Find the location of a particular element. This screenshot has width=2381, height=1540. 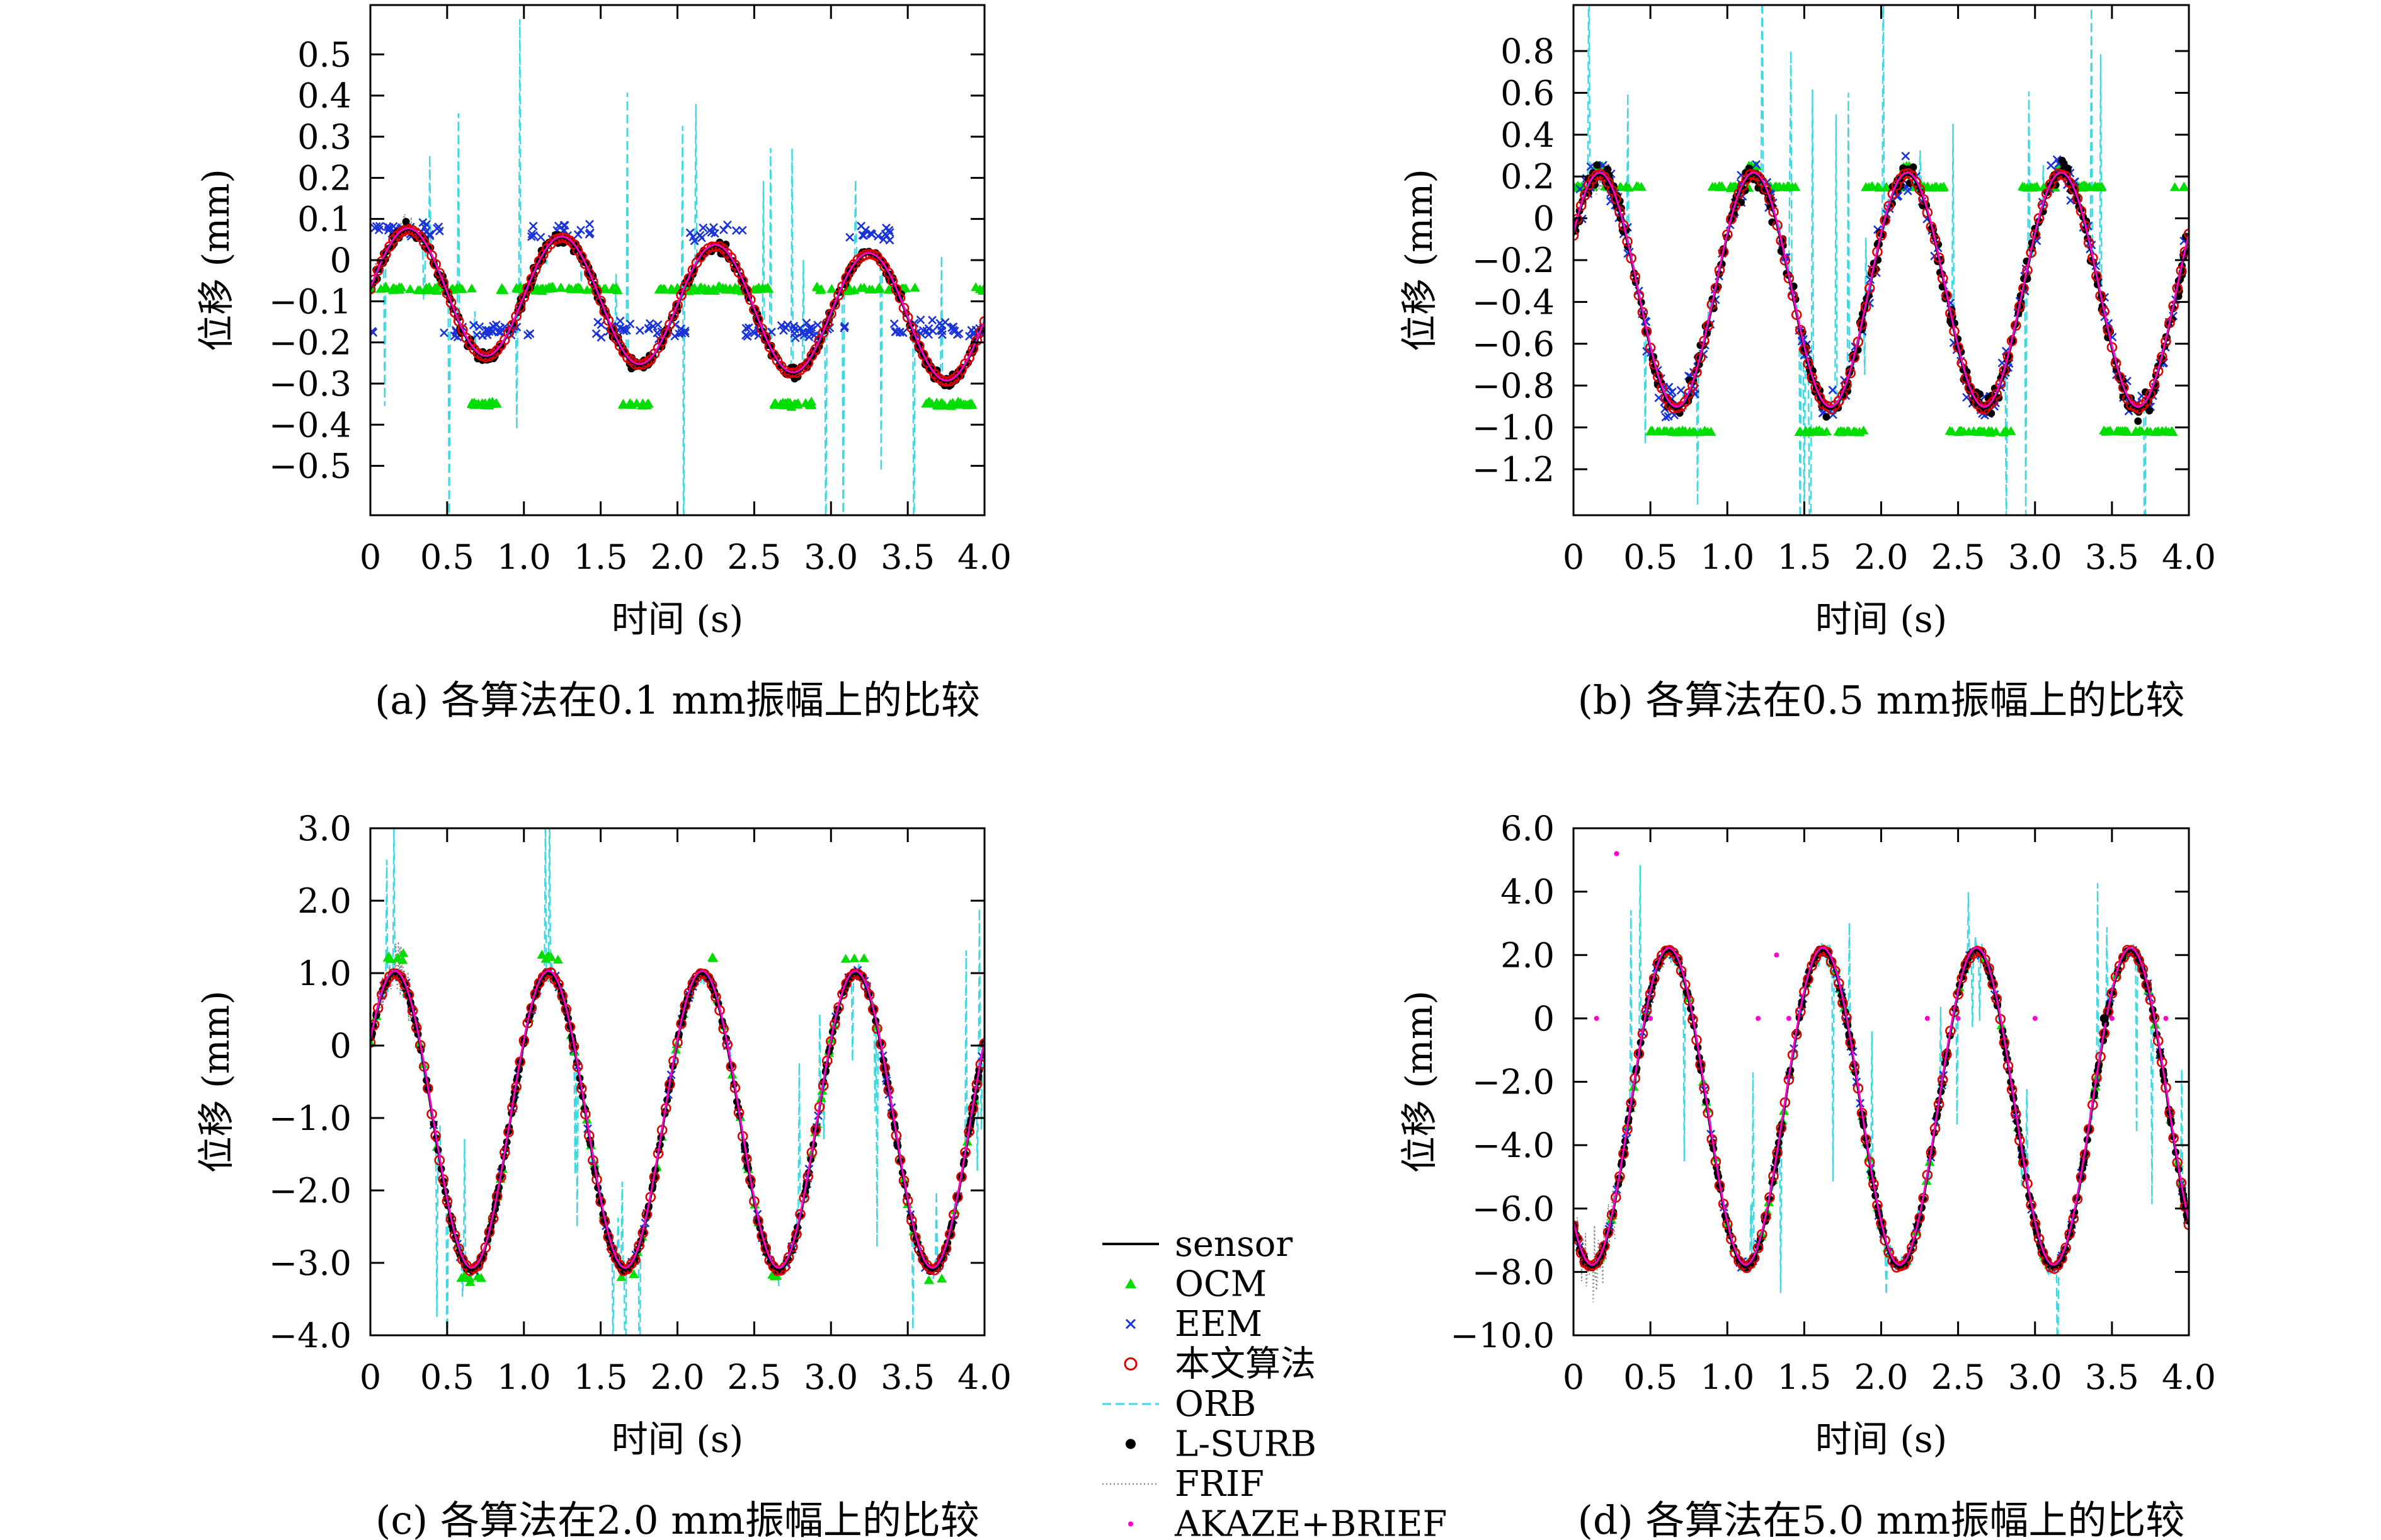

legend-item-ours: 本文算法 is located at coordinates (1220, 1364).